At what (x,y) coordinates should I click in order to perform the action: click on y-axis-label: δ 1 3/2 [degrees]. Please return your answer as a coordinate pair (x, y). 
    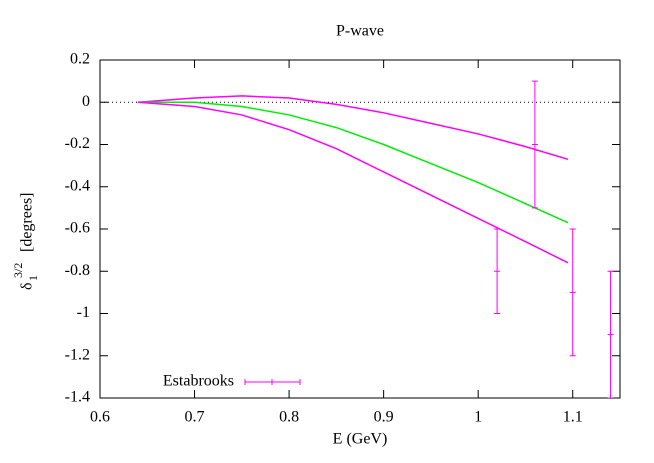
    Looking at the image, I should click on (25, 241).